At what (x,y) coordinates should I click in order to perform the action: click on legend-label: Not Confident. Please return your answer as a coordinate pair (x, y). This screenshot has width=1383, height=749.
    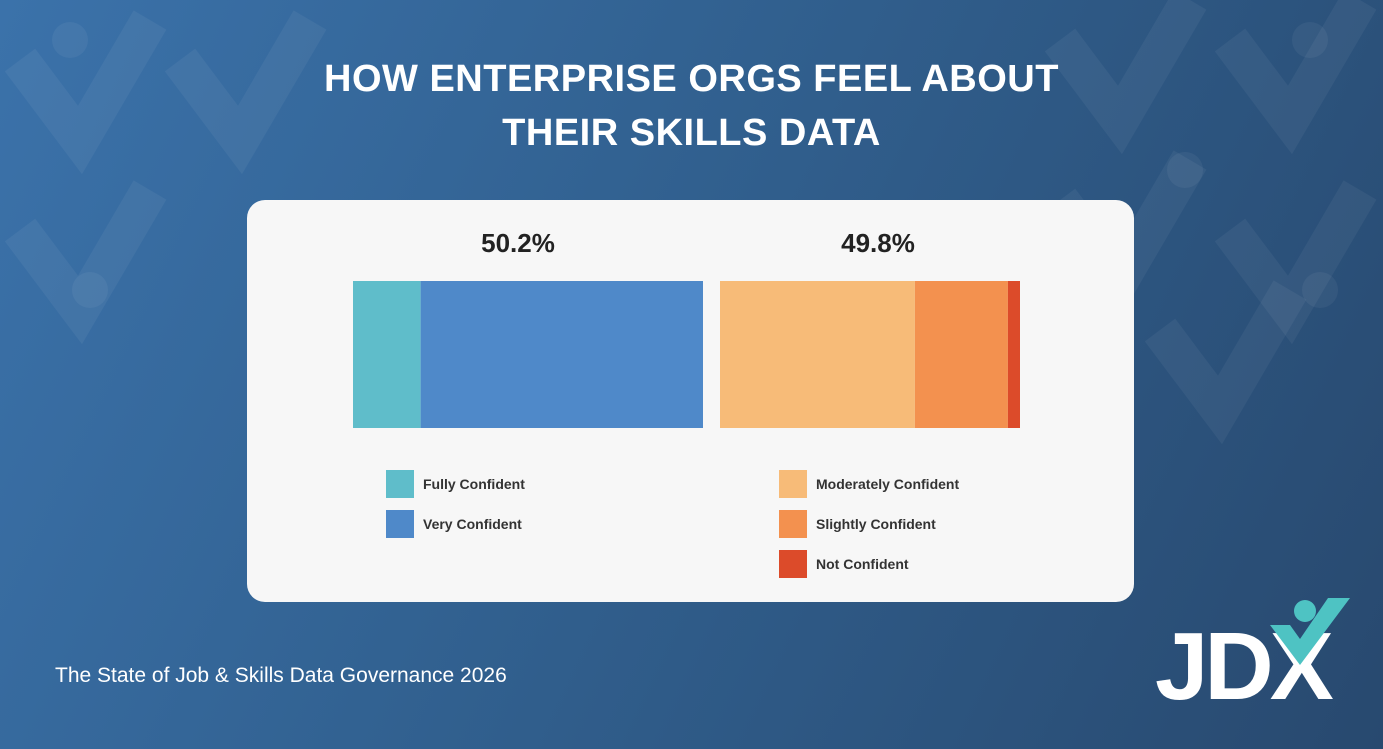
    Looking at the image, I should click on (862, 564).